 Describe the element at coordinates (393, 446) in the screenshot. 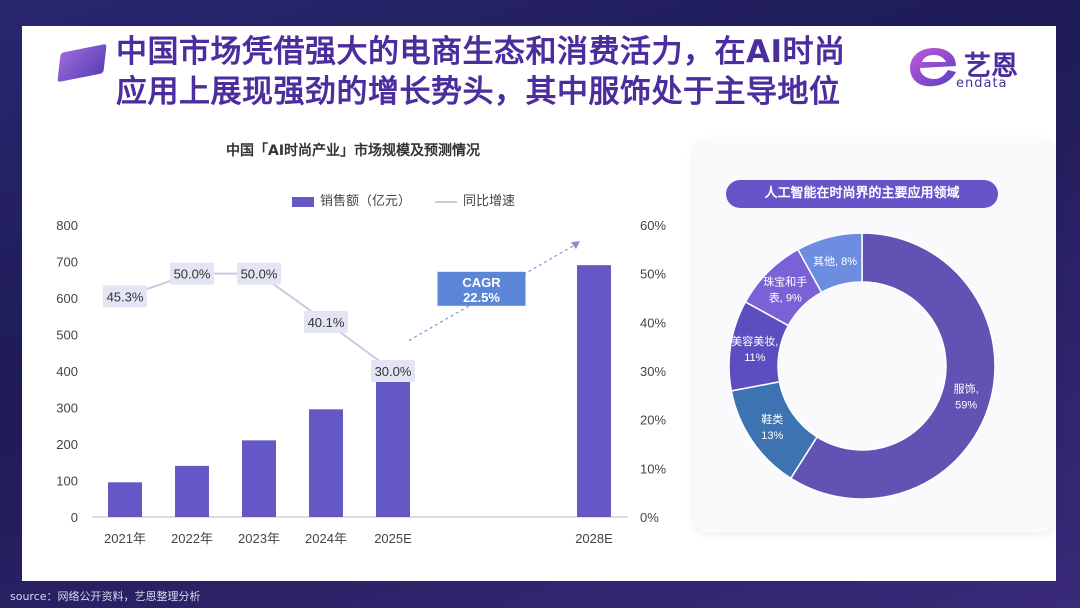

I see `bar-2025E` at that location.